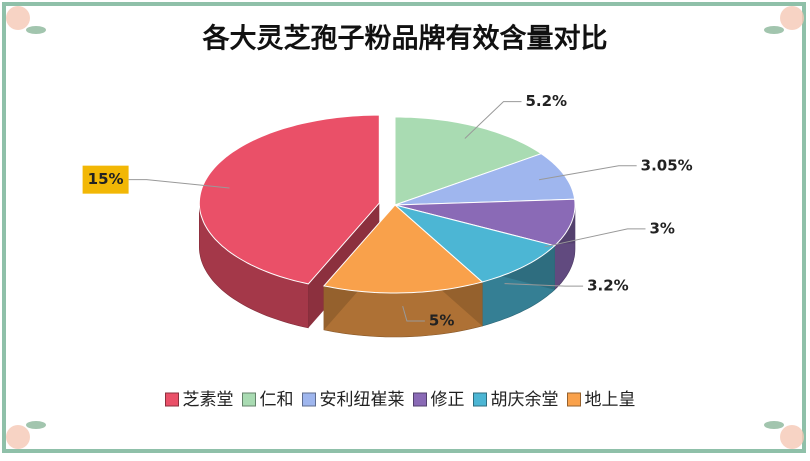 The width and height of the screenshot is (810, 461). Describe the element at coordinates (525, 400) in the screenshot. I see `legend-label: 胡庆余堂` at that location.